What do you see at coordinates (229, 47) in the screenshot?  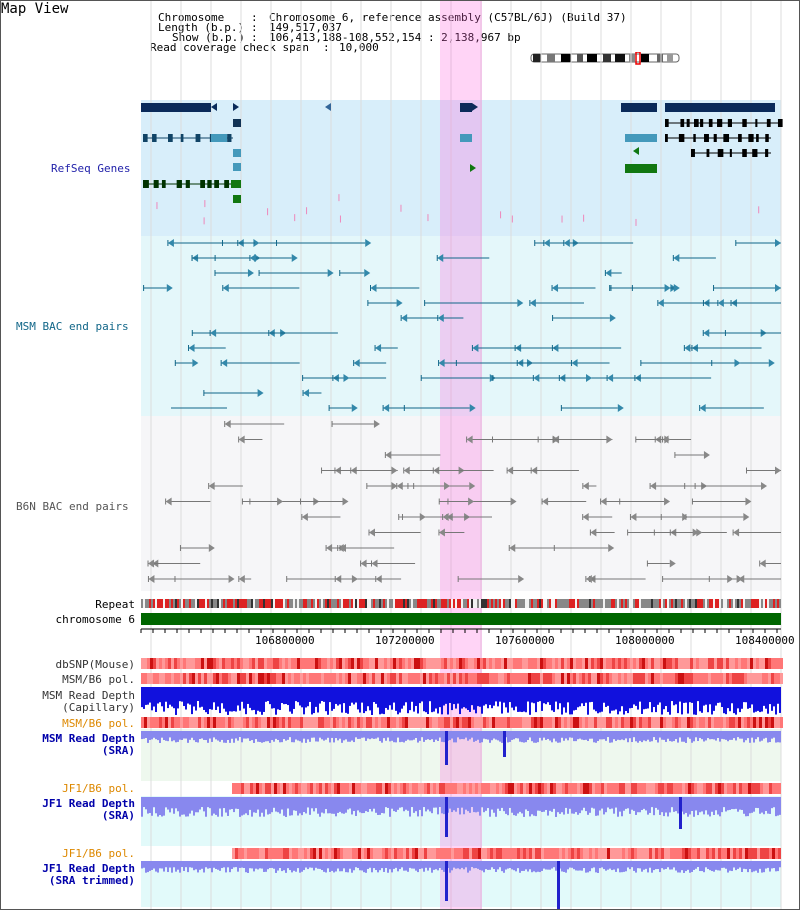 I see `info-coverage-key: Read coverage check span` at bounding box center [229, 47].